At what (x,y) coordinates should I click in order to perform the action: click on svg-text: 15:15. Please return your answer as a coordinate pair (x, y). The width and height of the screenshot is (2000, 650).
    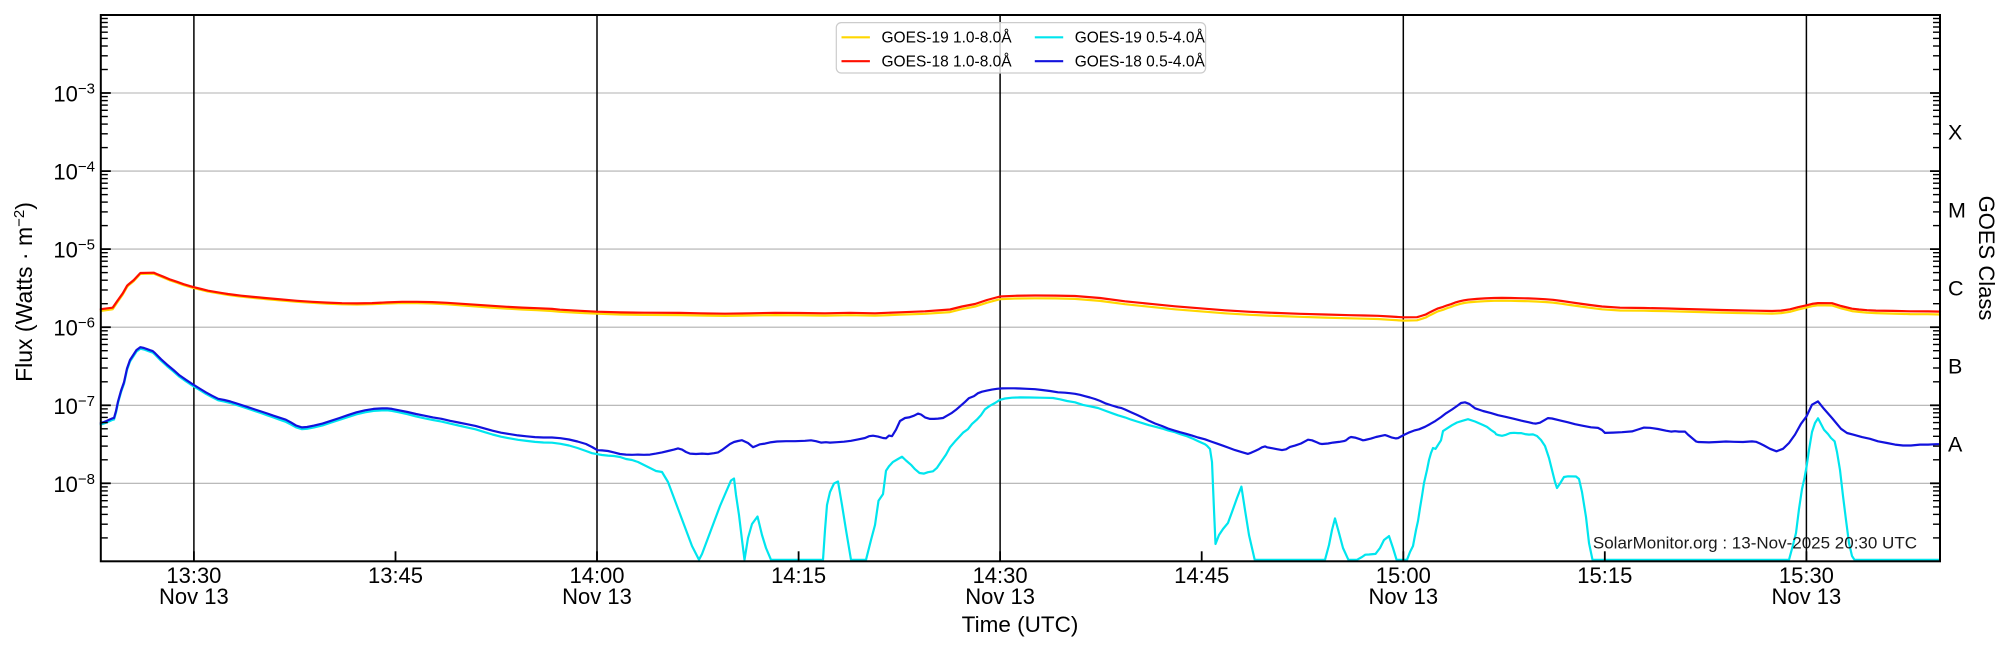
    Looking at the image, I should click on (1604, 575).